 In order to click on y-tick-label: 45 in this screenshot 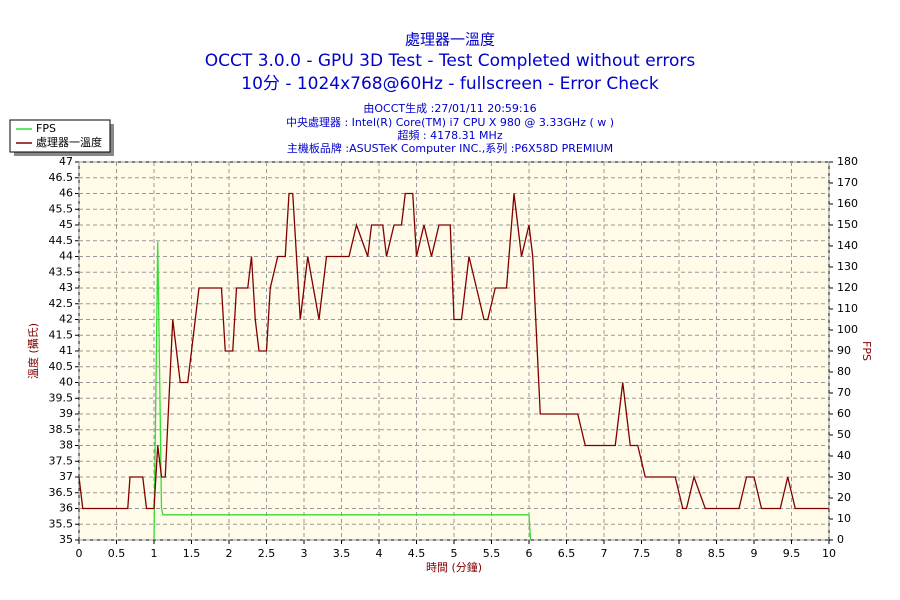, I will do `click(66, 224)`.